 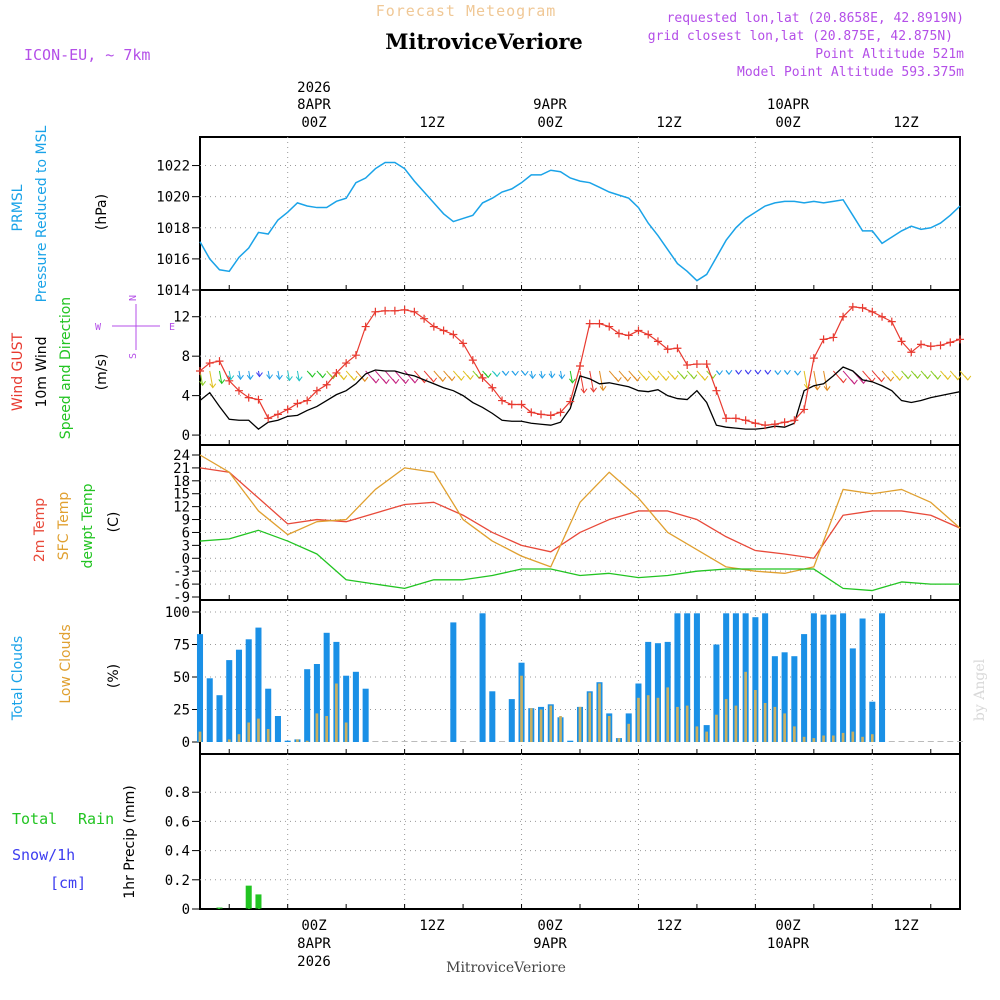 What do you see at coordinates (173, 167) in the screenshot?
I see `y-tick-label: 1022` at bounding box center [173, 167].